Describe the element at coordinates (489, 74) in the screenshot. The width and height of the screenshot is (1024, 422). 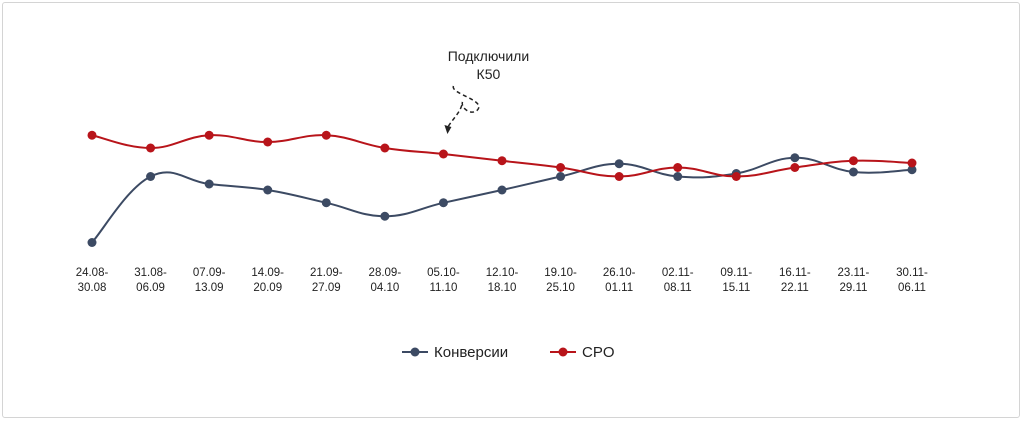
I see `annotation-text-line-2: К50` at that location.